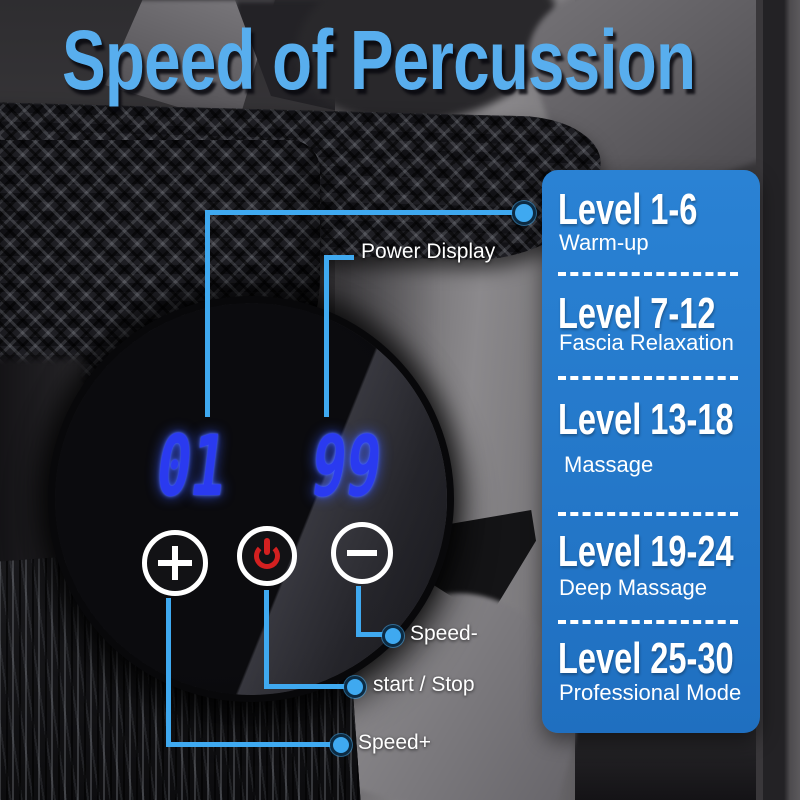 The width and height of the screenshot is (800, 800). I want to click on level-range-2: Level 7-12, so click(637, 313).